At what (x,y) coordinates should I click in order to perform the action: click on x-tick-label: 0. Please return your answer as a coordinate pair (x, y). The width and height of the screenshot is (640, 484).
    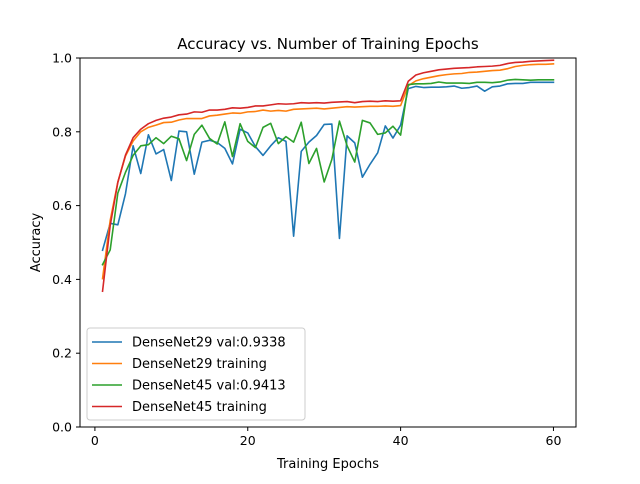
    Looking at the image, I should click on (95, 440).